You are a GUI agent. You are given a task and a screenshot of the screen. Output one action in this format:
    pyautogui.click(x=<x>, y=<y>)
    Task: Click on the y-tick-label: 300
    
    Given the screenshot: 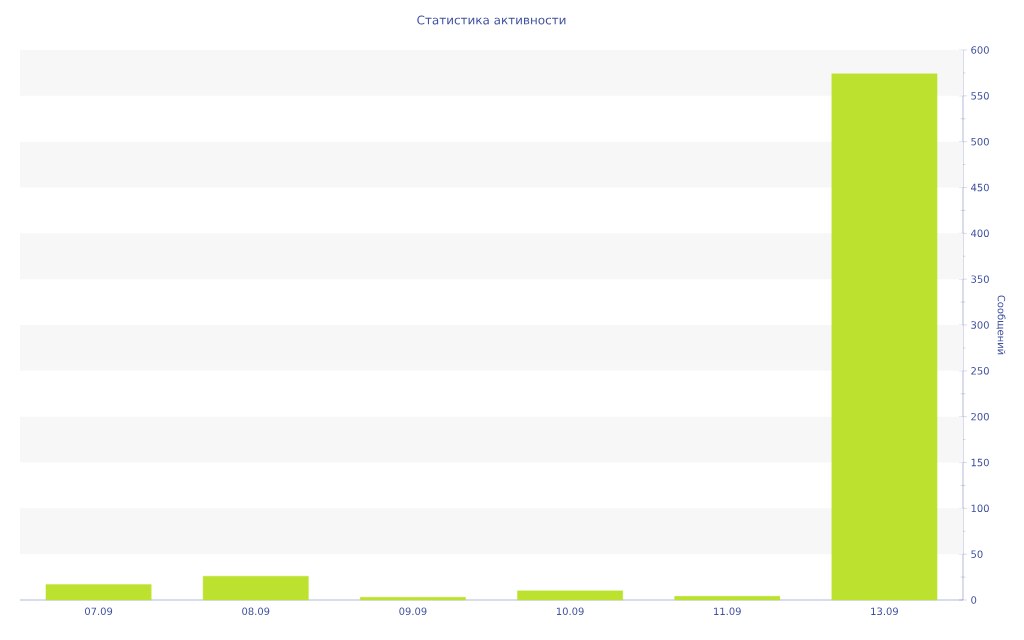 What is the action you would take?
    pyautogui.click(x=980, y=325)
    